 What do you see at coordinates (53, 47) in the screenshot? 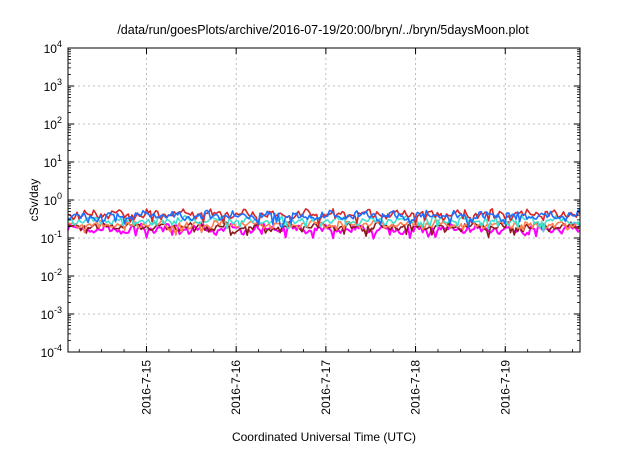
I see `y-tick-label: 10⁴` at bounding box center [53, 47].